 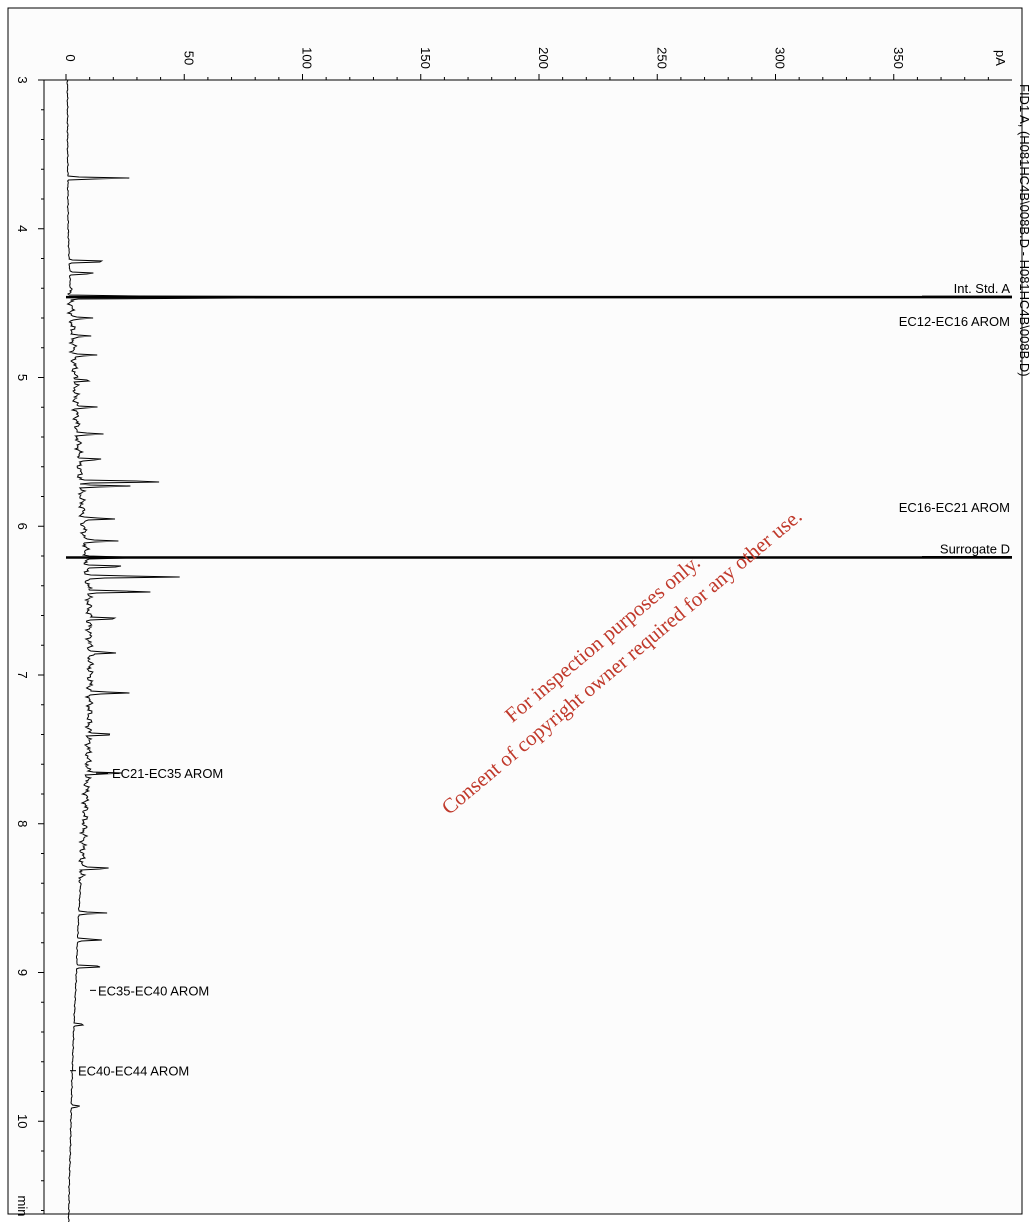 I want to click on time-tick-label: 8, so click(x=22, y=823).